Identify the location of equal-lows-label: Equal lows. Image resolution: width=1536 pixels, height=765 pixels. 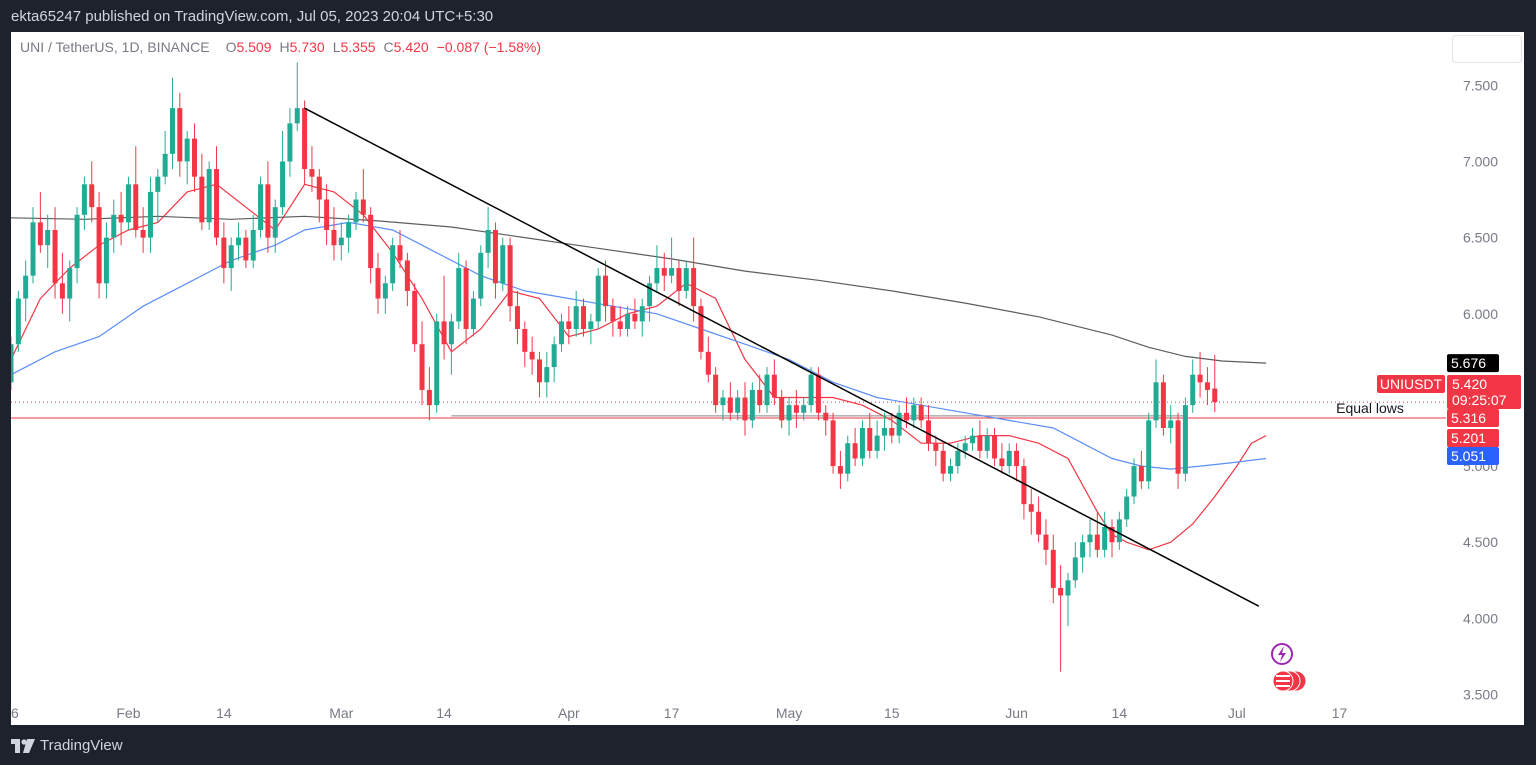
(1370, 408).